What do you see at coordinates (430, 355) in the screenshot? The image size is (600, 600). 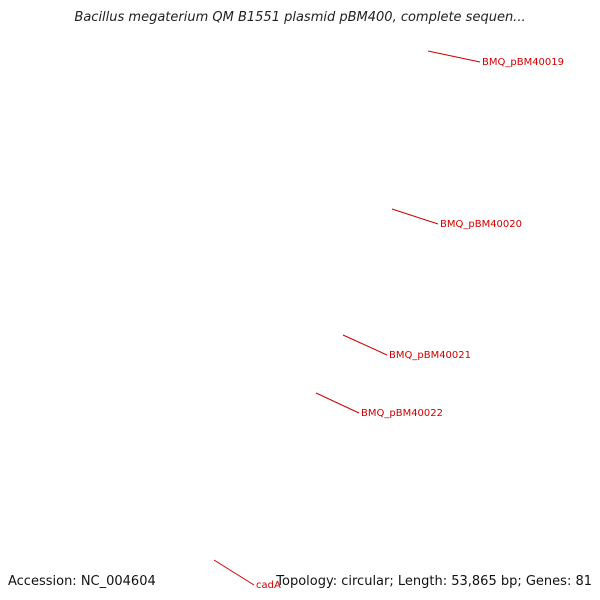 I see `gene-label: BMQ_pBM40021` at bounding box center [430, 355].